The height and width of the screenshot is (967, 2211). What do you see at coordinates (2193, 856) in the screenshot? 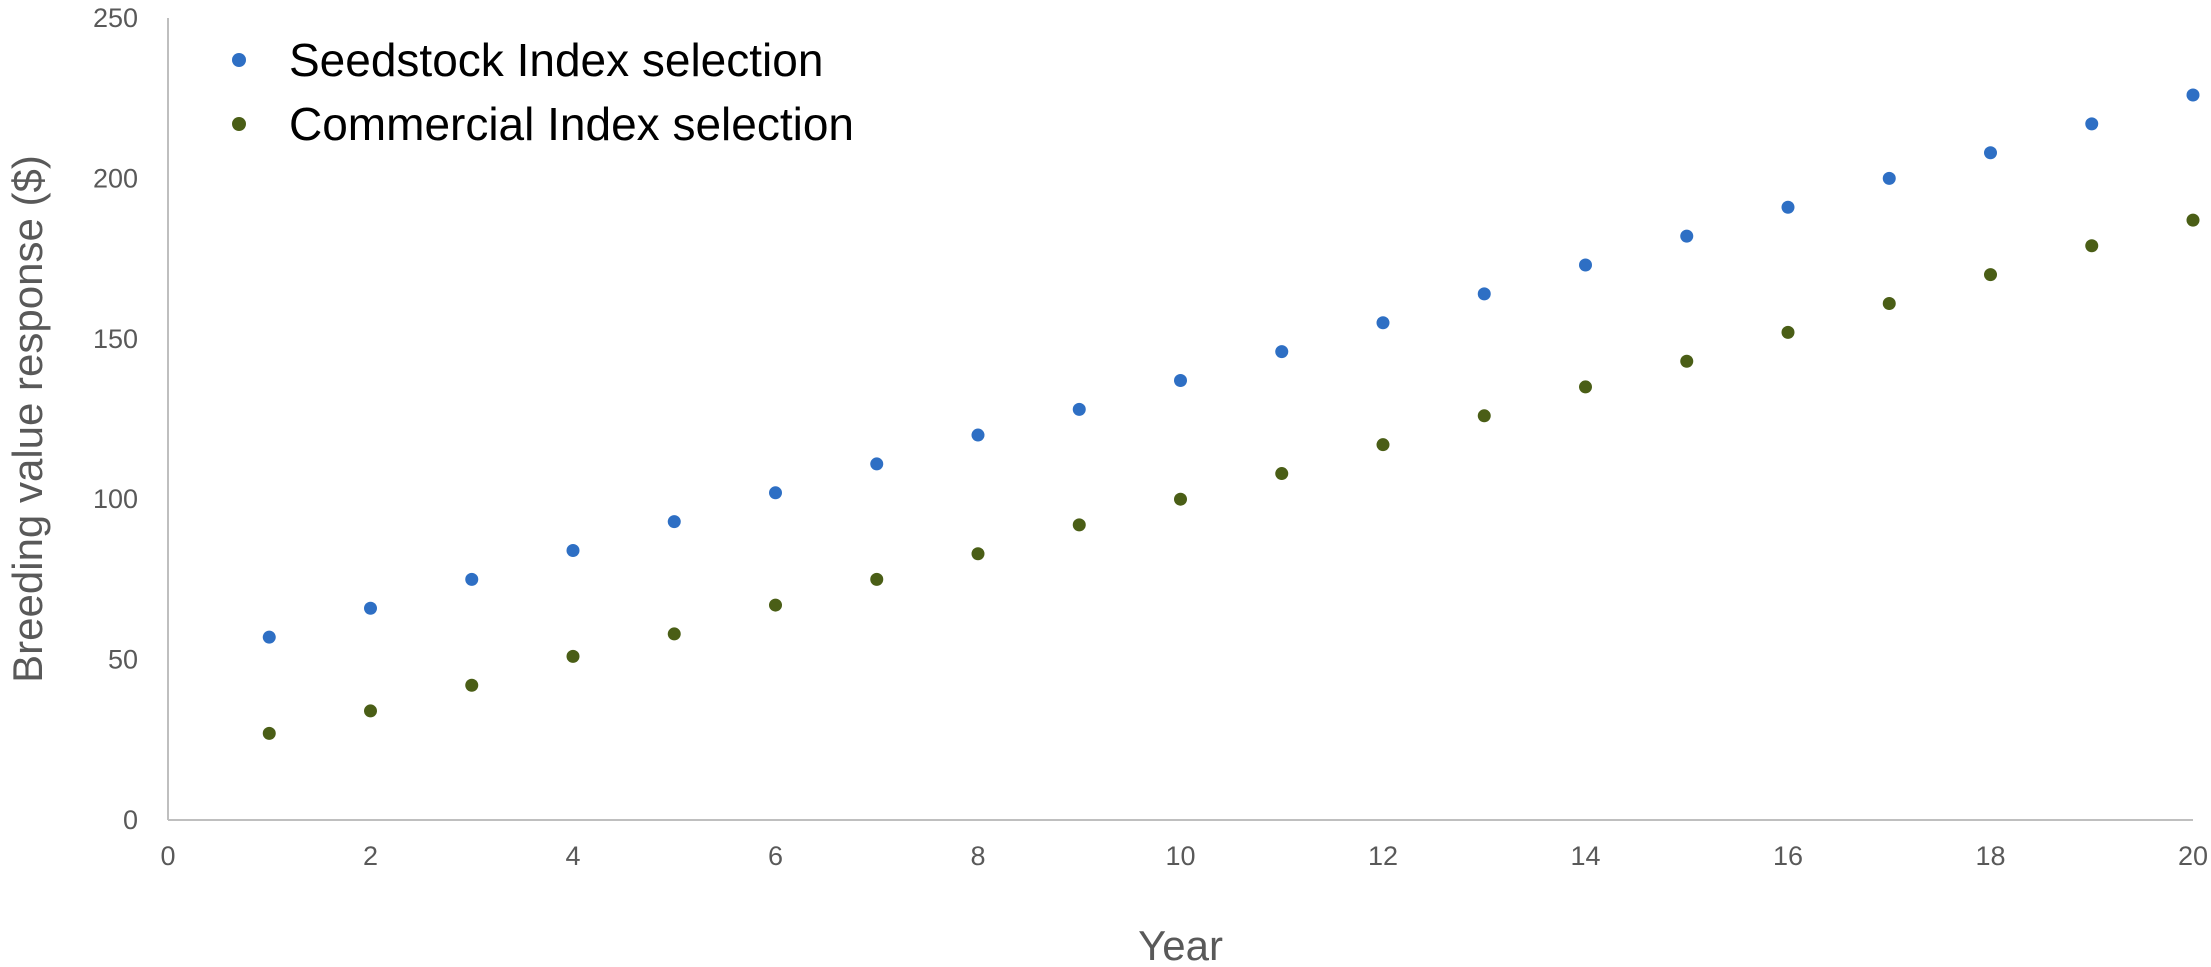
I see `x-tick-label: 20` at bounding box center [2193, 856].